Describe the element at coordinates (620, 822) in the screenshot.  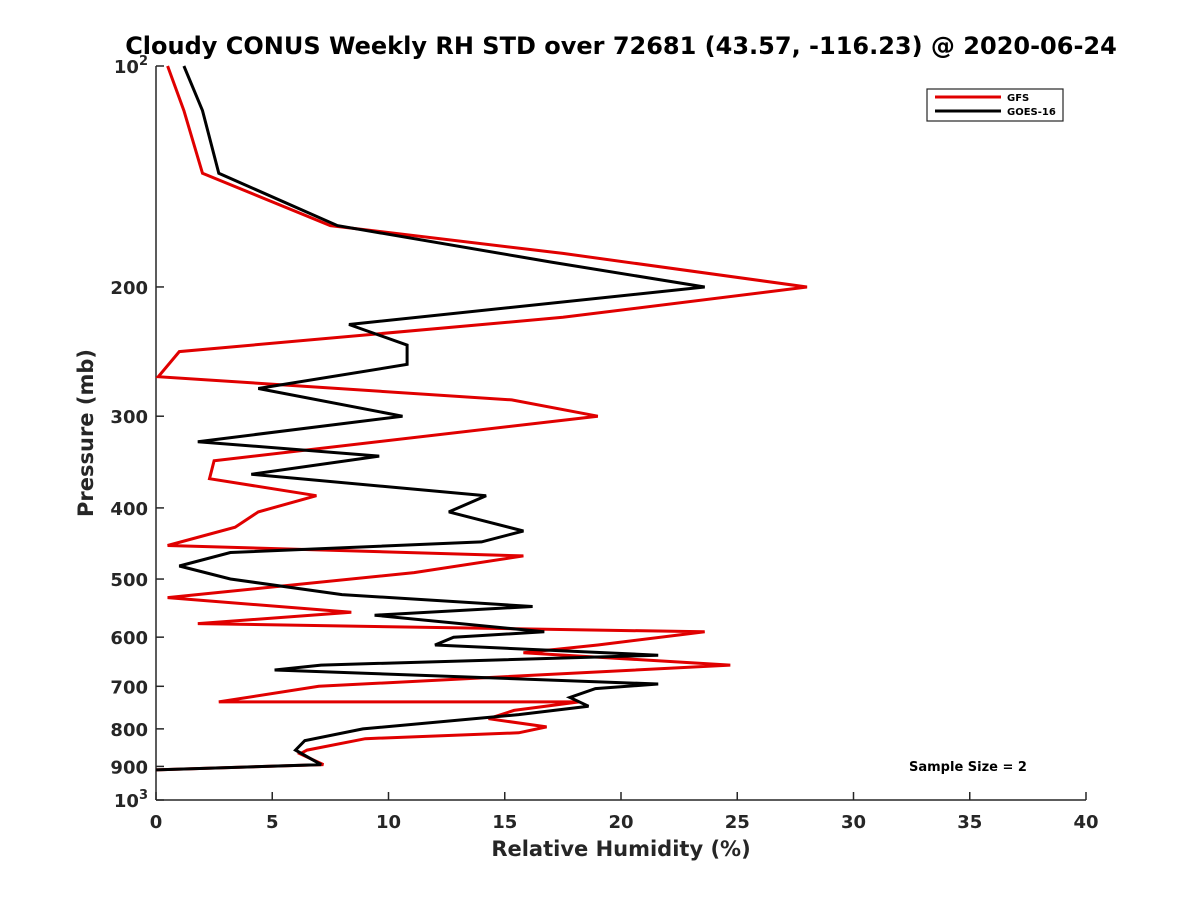
I see `x-tick-label: 20` at that location.